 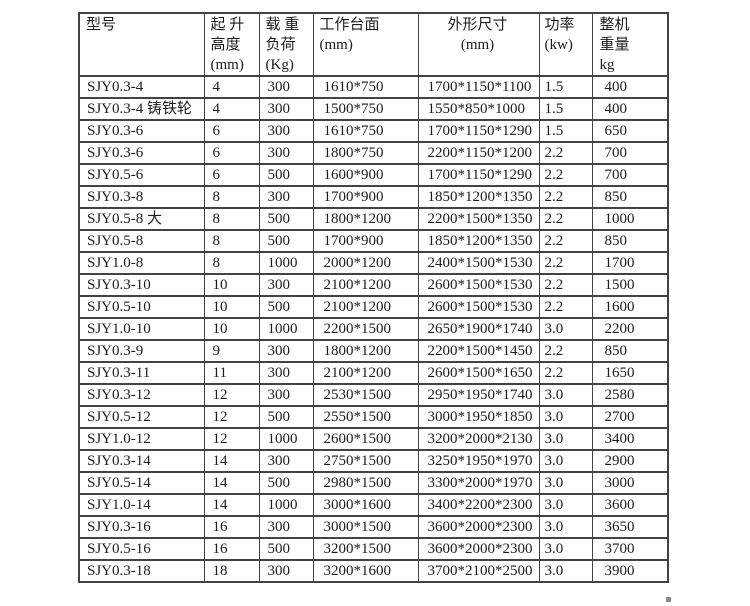 What do you see at coordinates (231, 571) in the screenshot?
I see `cell-lift-height: 18` at bounding box center [231, 571].